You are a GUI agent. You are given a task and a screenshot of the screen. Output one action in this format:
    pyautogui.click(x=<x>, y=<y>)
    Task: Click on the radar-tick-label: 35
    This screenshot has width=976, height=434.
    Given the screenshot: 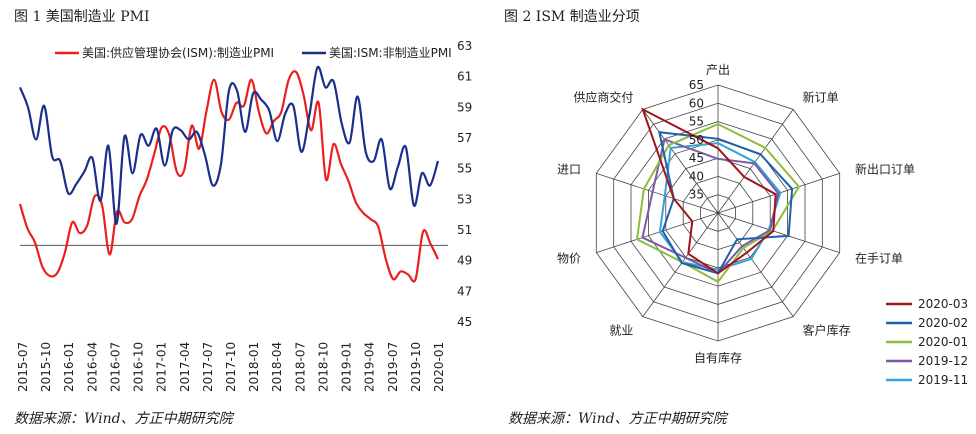 What is the action you would take?
    pyautogui.click(x=696, y=195)
    